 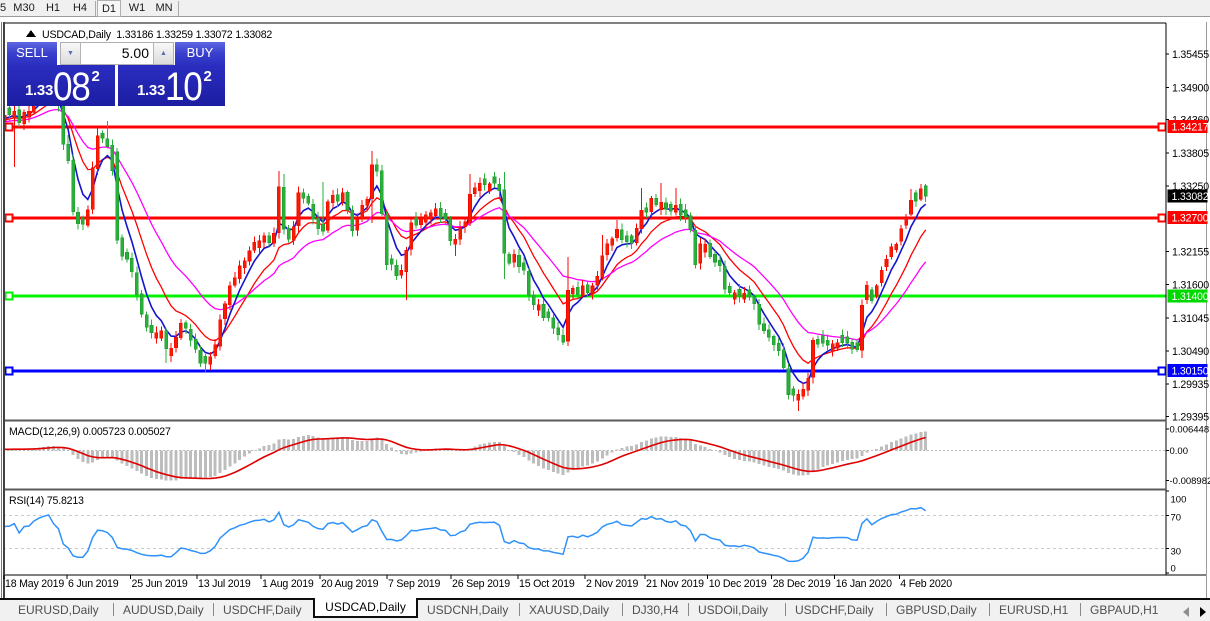 What do you see at coordinates (1190, 286) in the screenshot?
I see `svg-text: 1.31600` at bounding box center [1190, 286].